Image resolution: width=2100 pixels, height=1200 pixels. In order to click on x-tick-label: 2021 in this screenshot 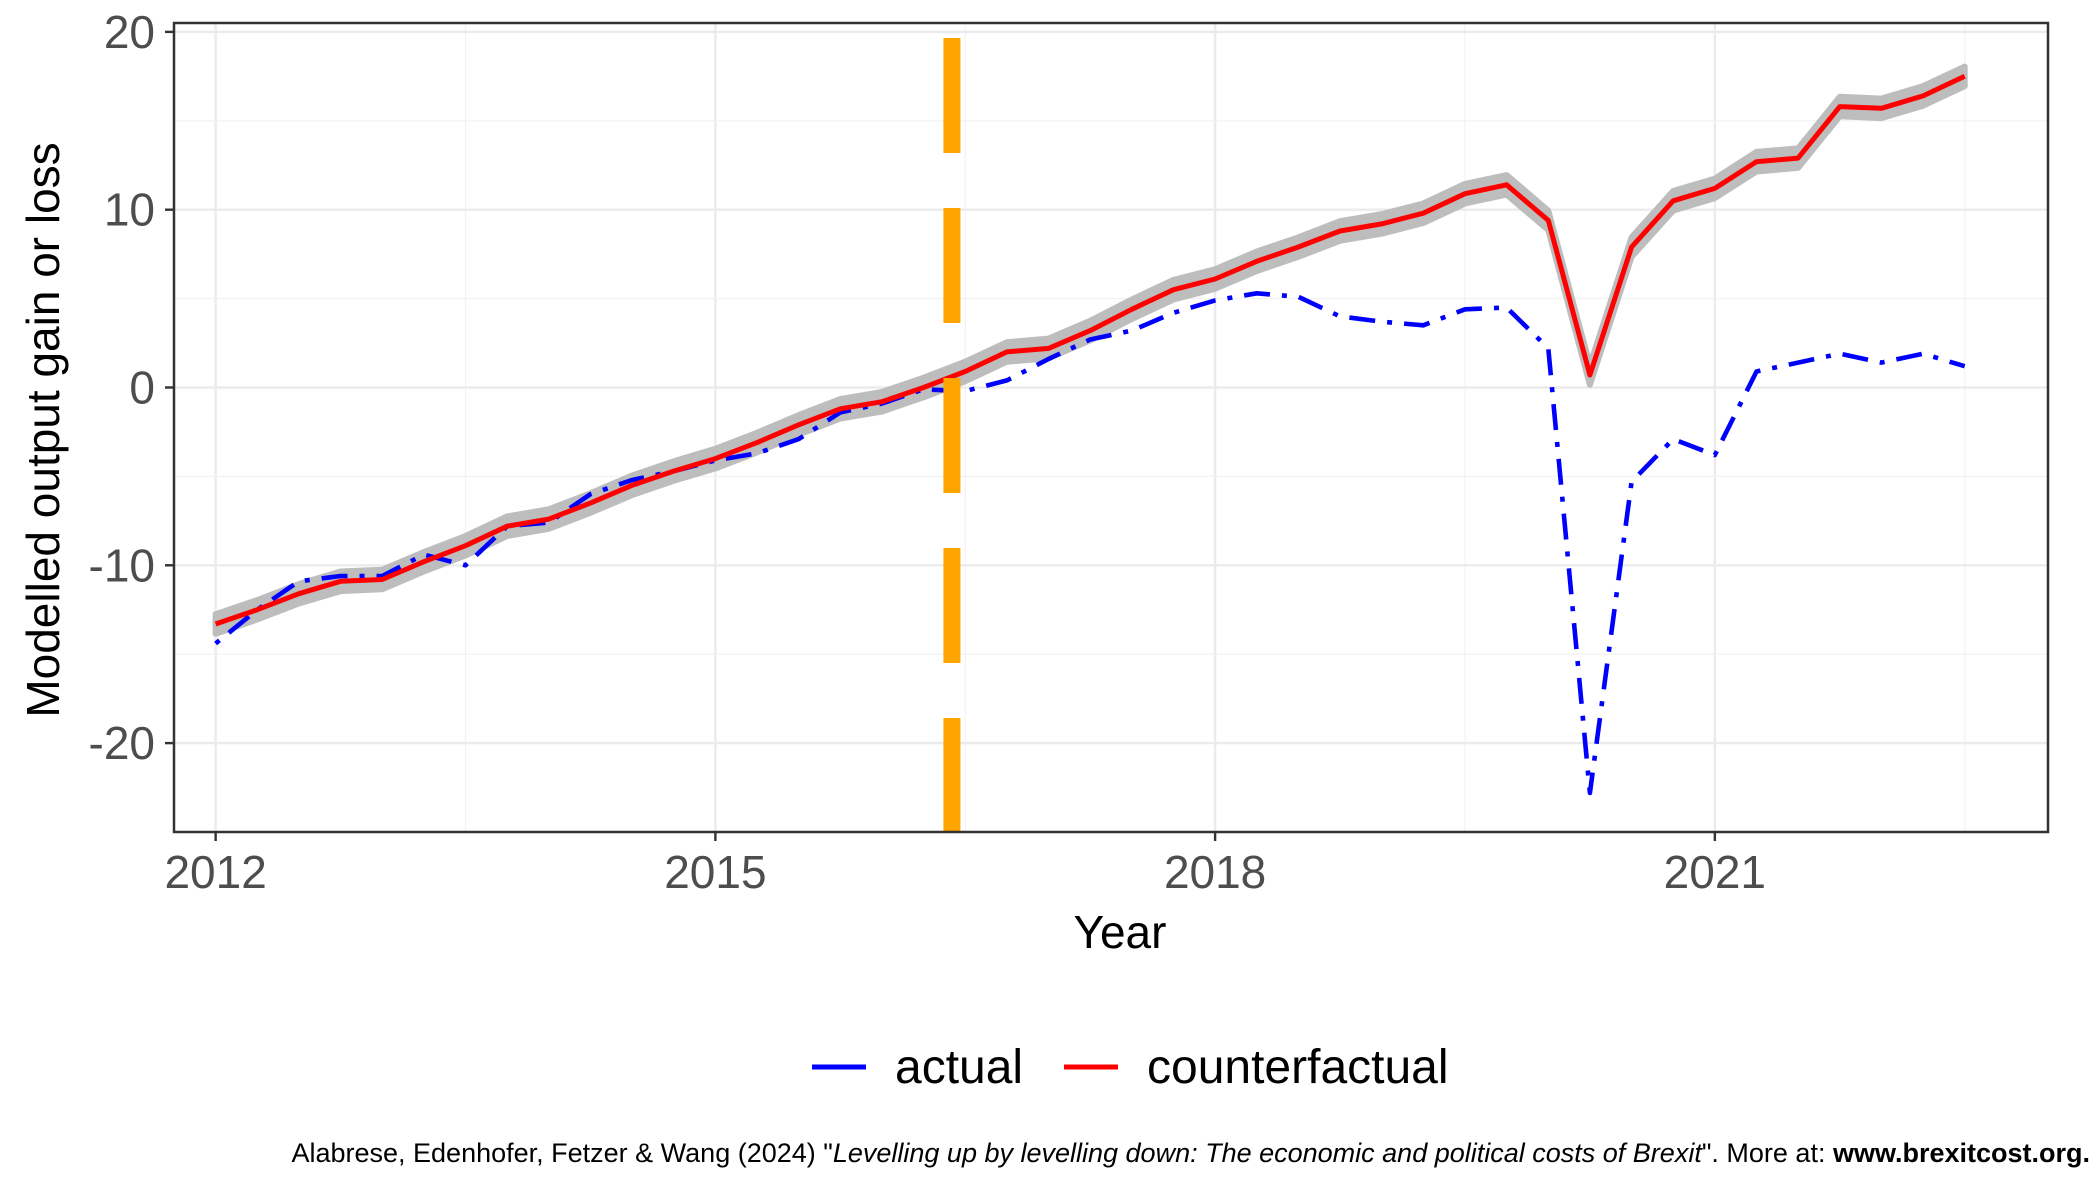, I will do `click(1715, 872)`.